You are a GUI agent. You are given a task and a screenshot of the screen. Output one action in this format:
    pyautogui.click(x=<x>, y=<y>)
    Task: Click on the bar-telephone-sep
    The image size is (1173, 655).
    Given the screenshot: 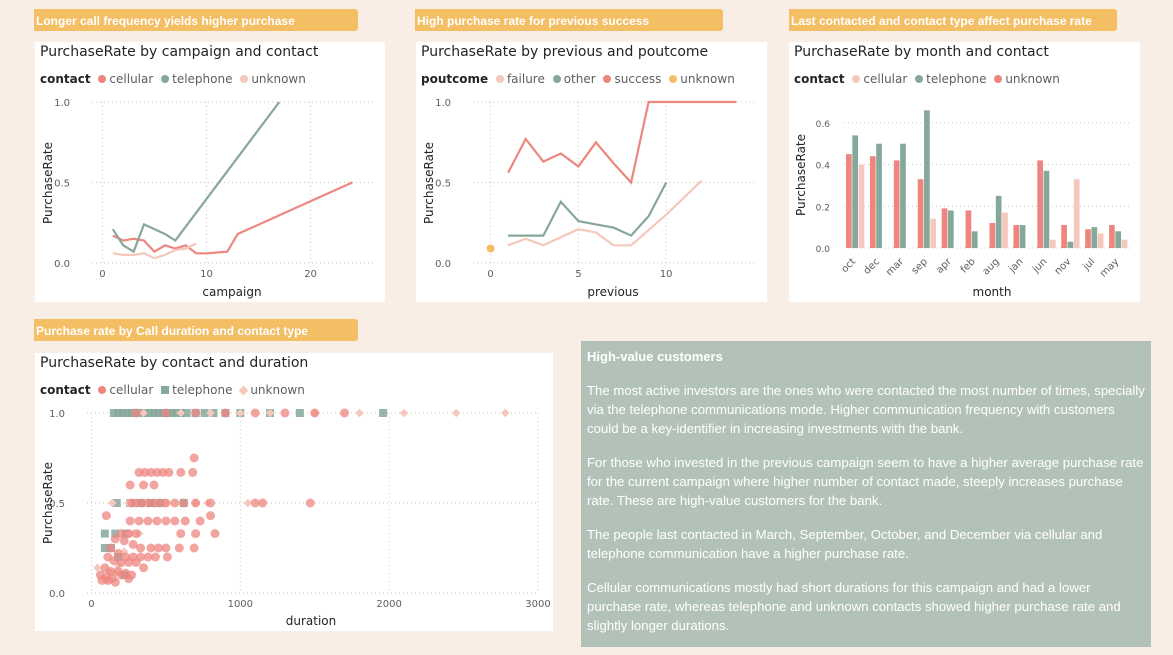 What is the action you would take?
    pyautogui.click(x=927, y=179)
    